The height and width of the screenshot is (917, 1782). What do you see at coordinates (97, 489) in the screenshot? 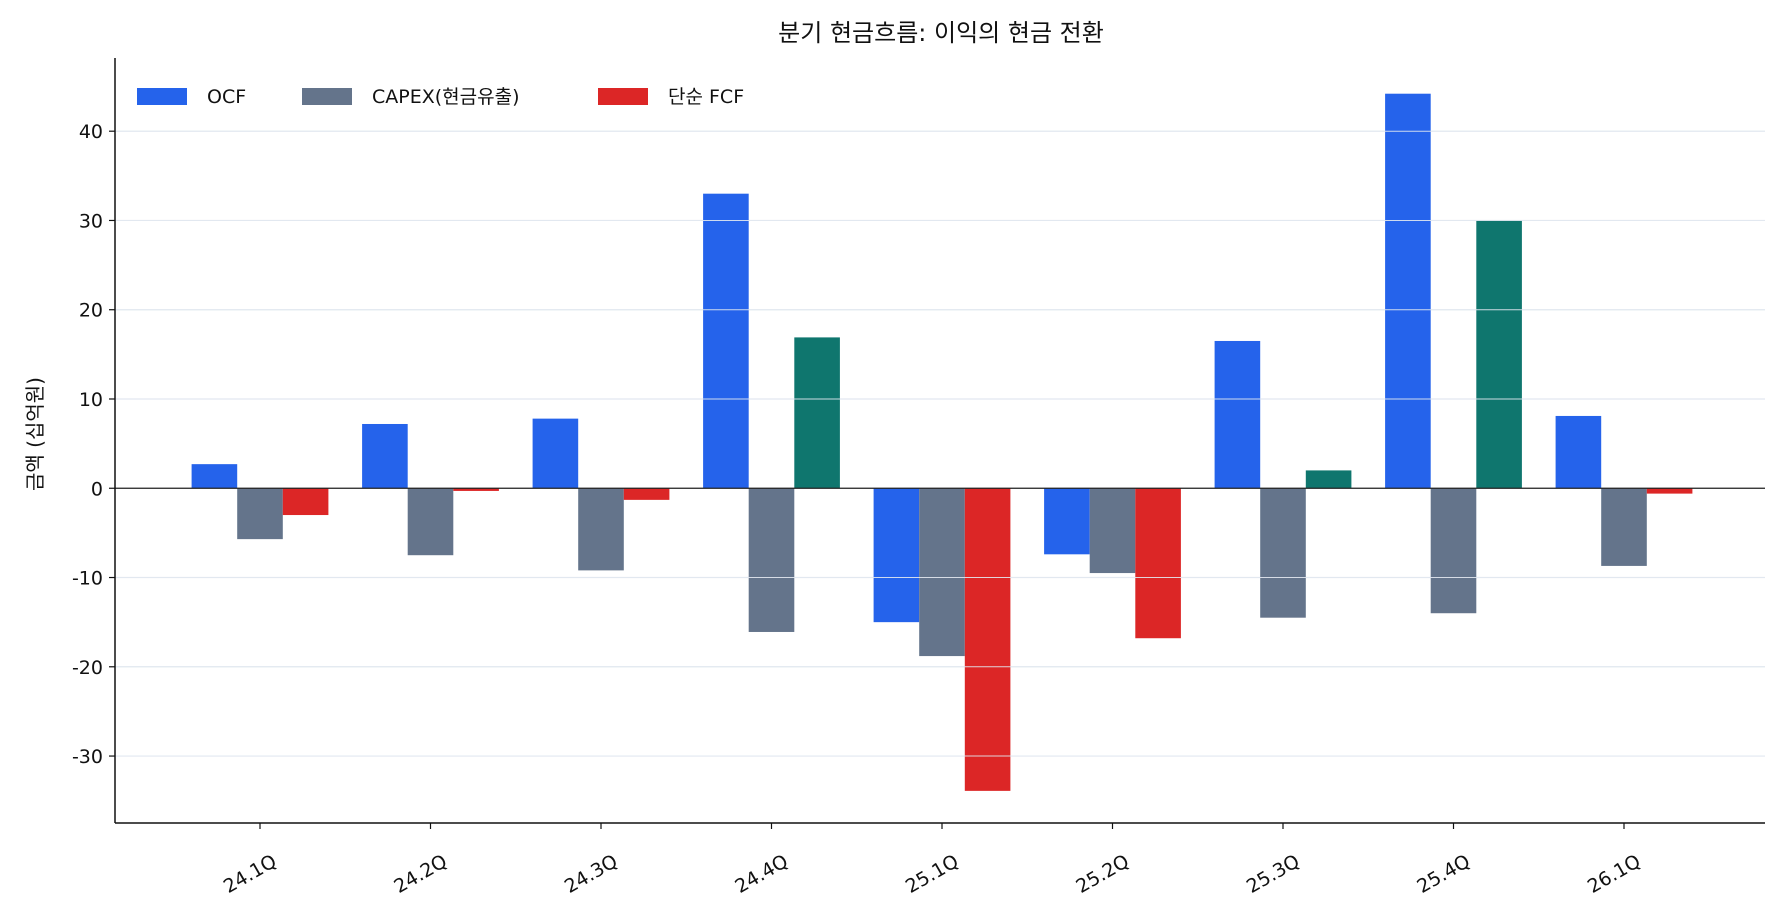
I see `y-tick-label: 0` at bounding box center [97, 489].